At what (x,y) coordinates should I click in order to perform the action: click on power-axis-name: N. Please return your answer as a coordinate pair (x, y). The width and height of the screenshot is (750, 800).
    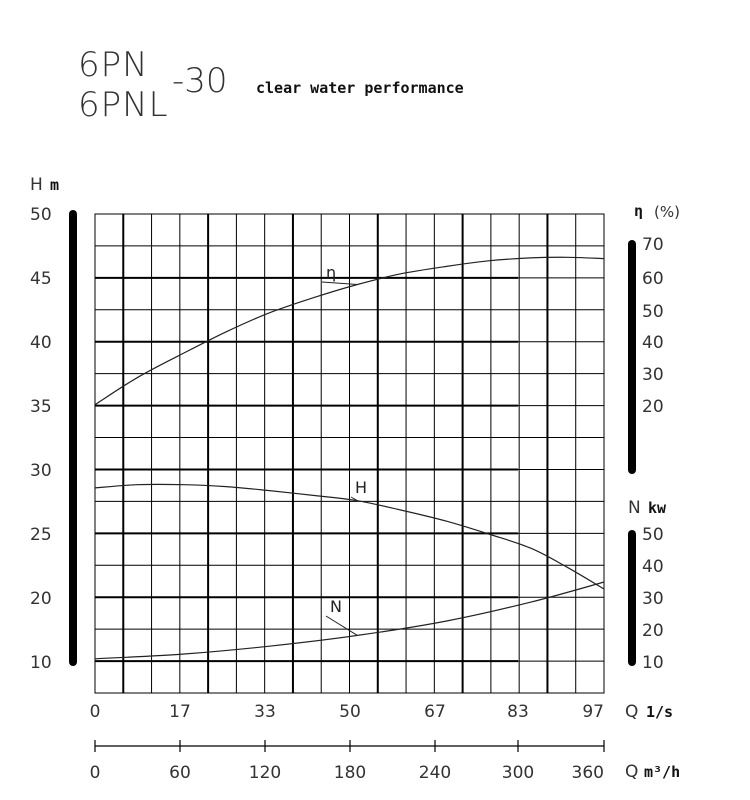
    Looking at the image, I should click on (634, 508).